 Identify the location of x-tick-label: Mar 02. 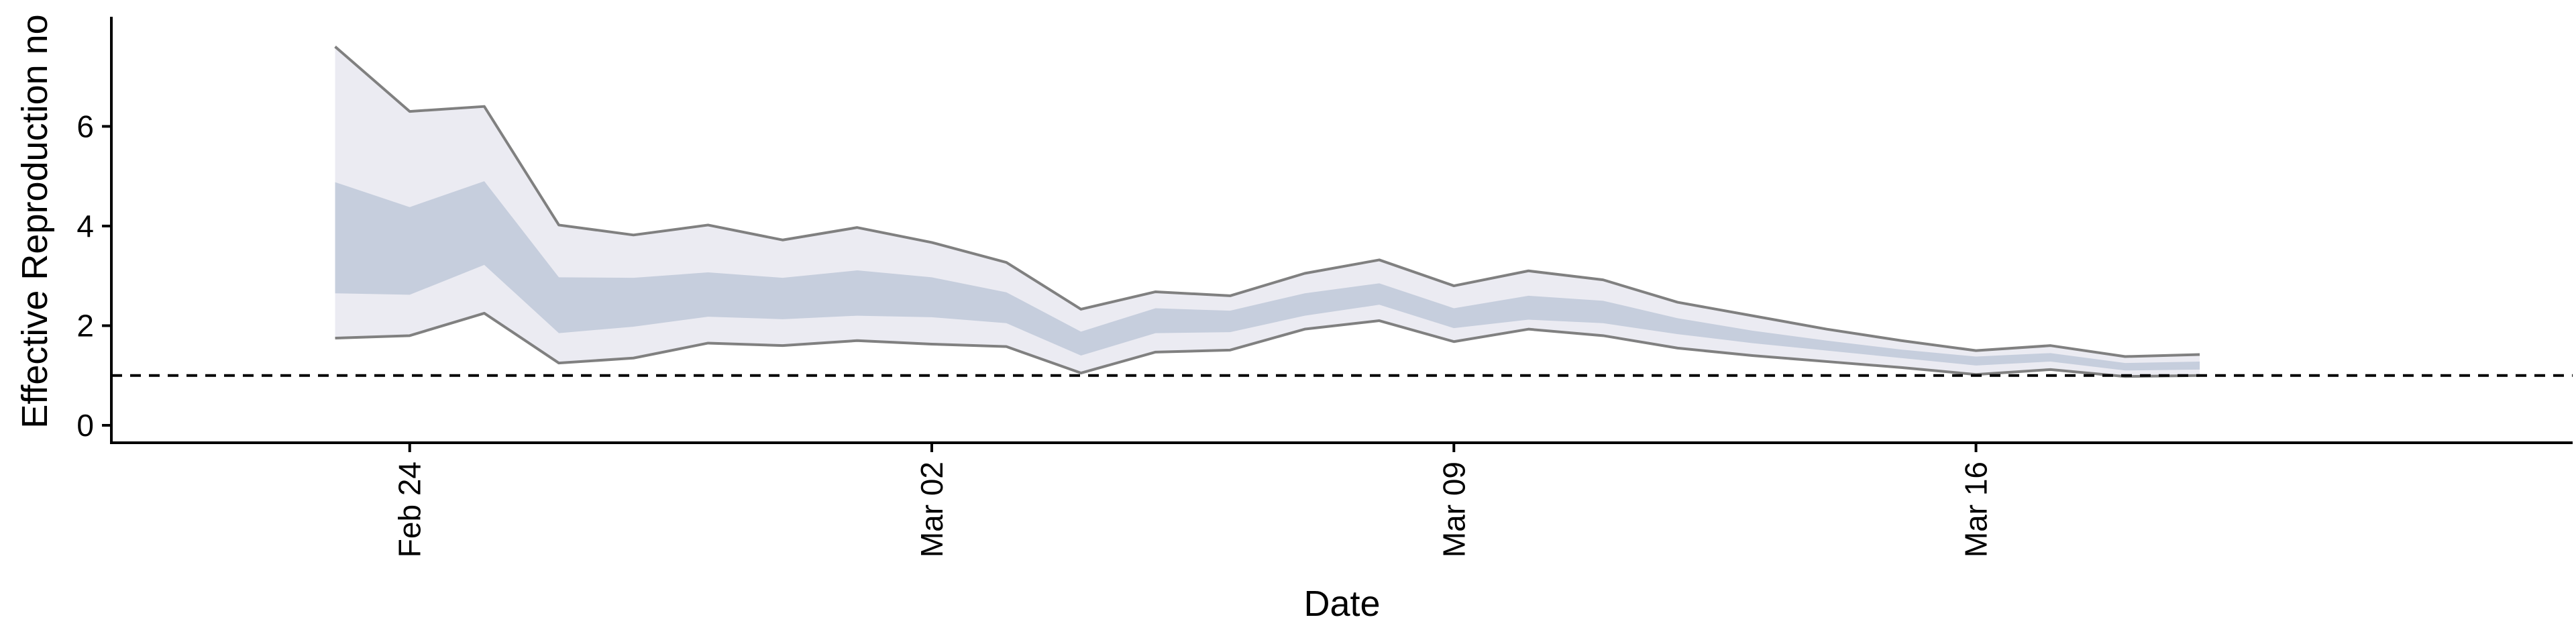
(931, 509).